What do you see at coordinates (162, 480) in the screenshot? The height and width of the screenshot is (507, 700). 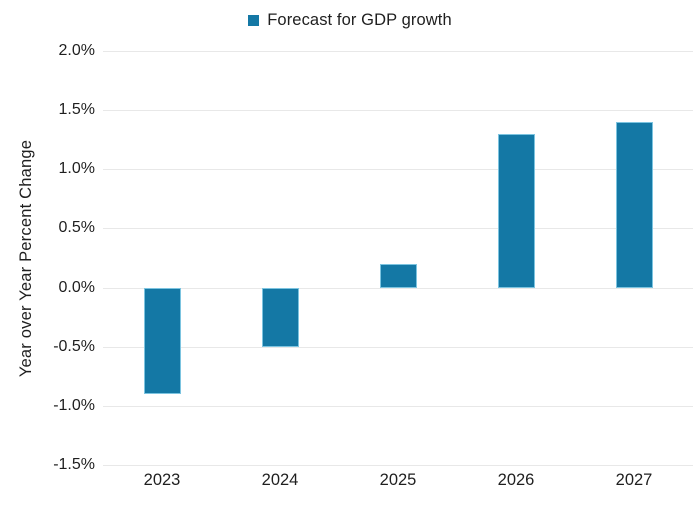 I see `x-tick-label: 2023` at bounding box center [162, 480].